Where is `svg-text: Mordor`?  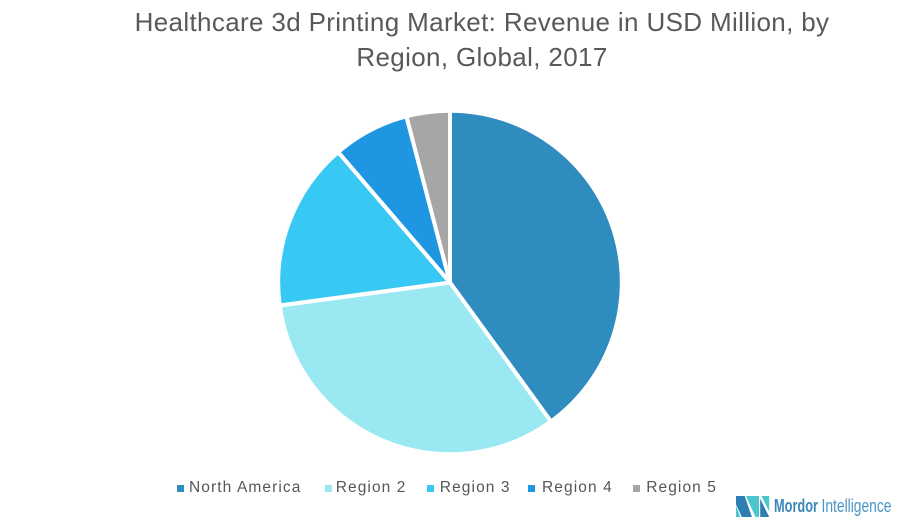 svg-text: Mordor is located at coordinates (796, 506).